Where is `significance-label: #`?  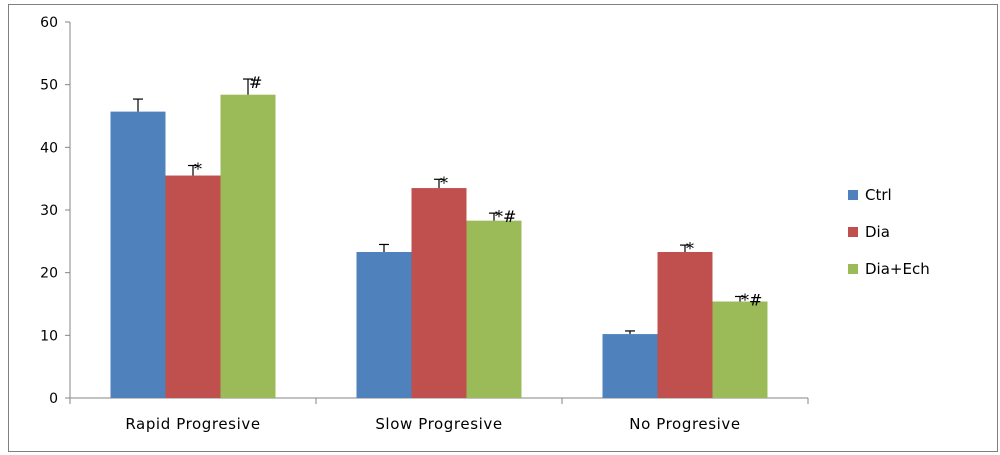 significance-label: # is located at coordinates (255, 82).